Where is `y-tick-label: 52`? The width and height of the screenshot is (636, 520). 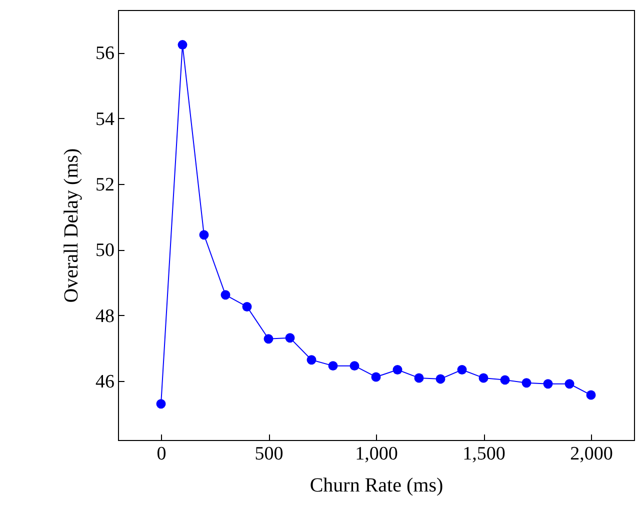
y-tick-label: 52 is located at coordinates (105, 185).